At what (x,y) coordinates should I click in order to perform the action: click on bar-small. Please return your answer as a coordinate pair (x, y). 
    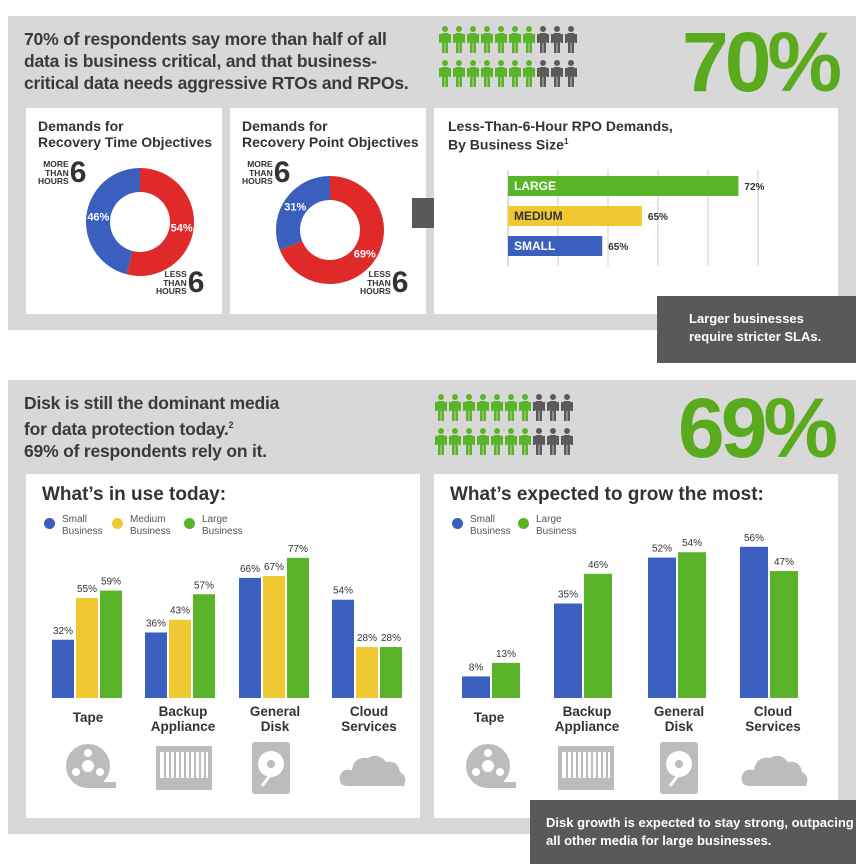
    Looking at the image, I should click on (555, 246).